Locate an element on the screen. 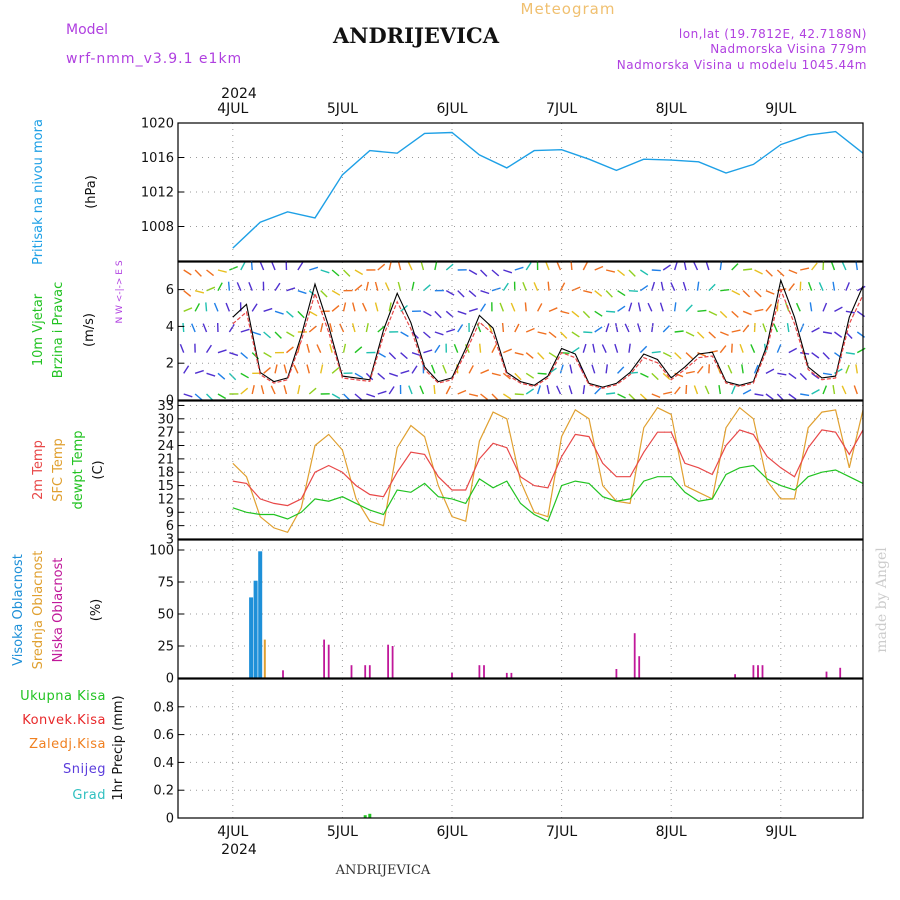 The image size is (900, 900). compass-rose: N W <-|-> E S is located at coordinates (120, 291).